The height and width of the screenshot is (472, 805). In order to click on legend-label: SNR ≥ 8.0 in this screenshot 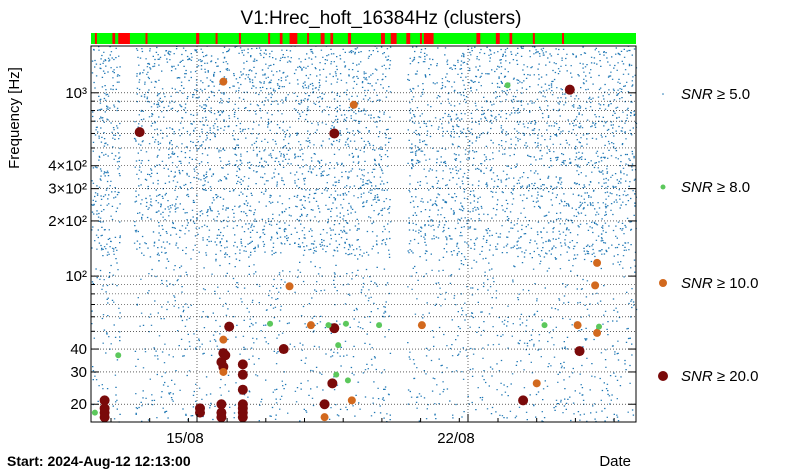, I will do `click(715, 187)`.